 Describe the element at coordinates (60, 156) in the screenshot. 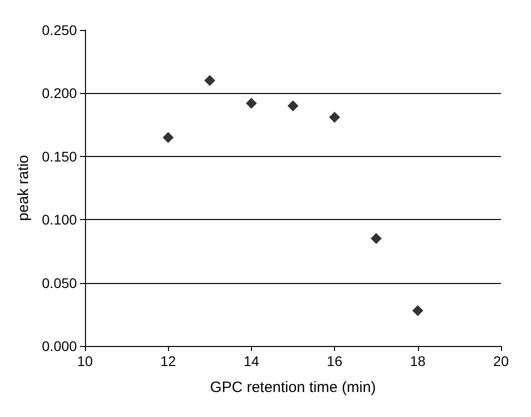

I see `y-tick-label: 0.150` at that location.